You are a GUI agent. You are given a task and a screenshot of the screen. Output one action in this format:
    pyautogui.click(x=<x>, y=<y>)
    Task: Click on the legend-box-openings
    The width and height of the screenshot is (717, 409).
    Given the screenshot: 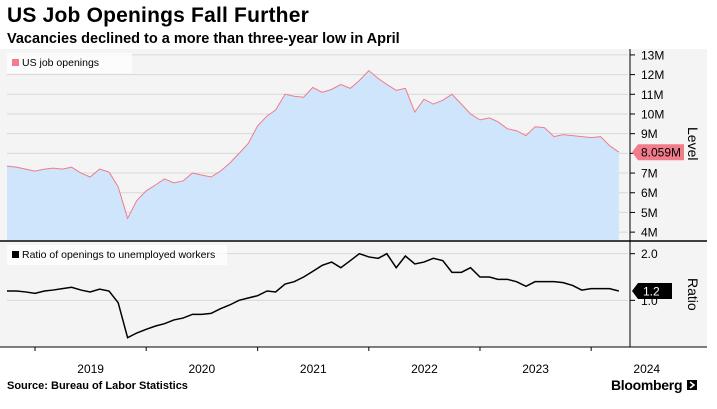 What is the action you would take?
    pyautogui.click(x=69, y=63)
    